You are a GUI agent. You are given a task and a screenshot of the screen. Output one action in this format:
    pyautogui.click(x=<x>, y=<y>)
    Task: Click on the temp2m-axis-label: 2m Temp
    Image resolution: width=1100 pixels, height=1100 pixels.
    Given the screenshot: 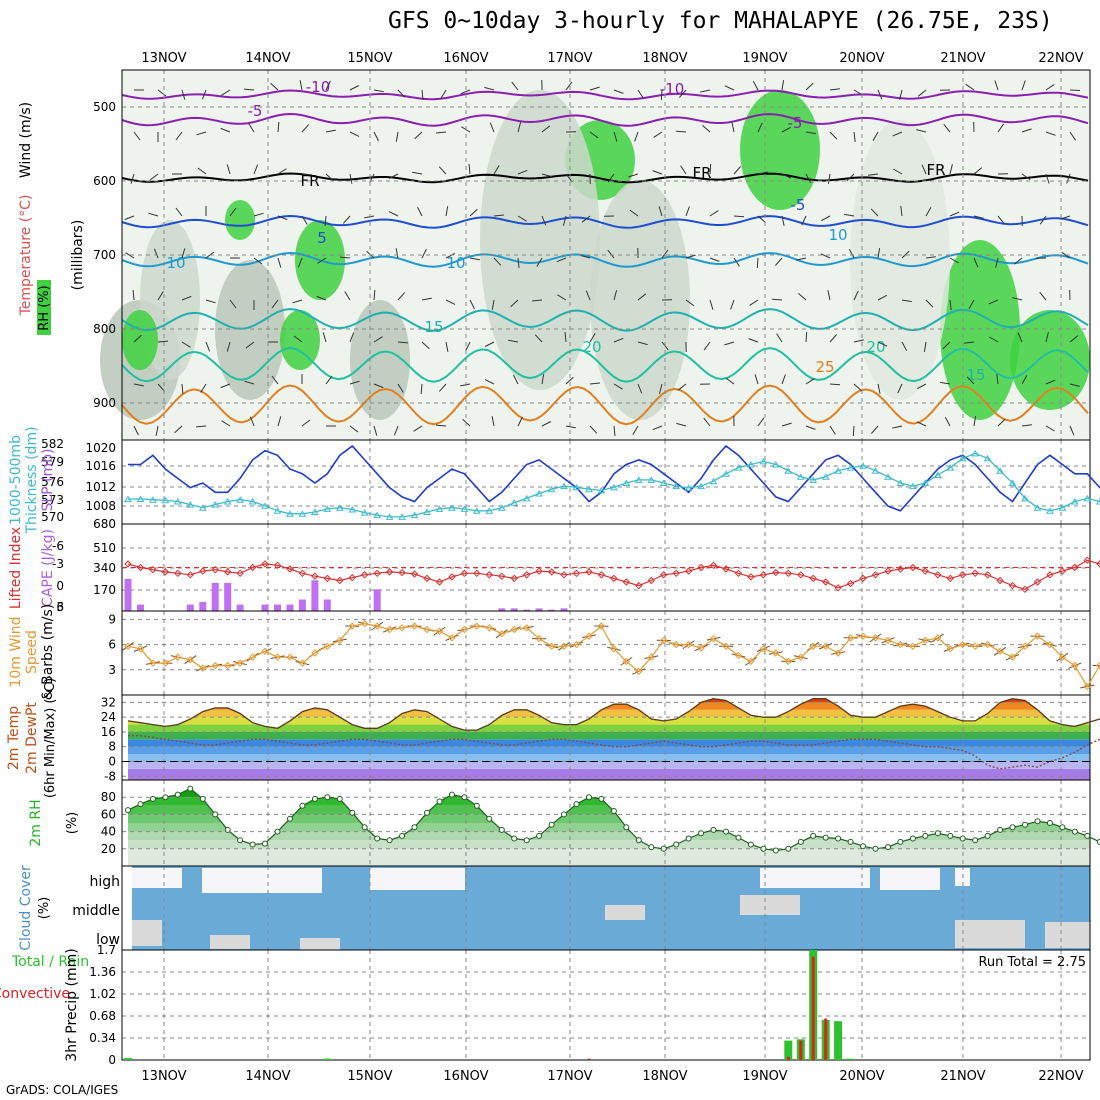 What is the action you would take?
    pyautogui.click(x=14, y=738)
    